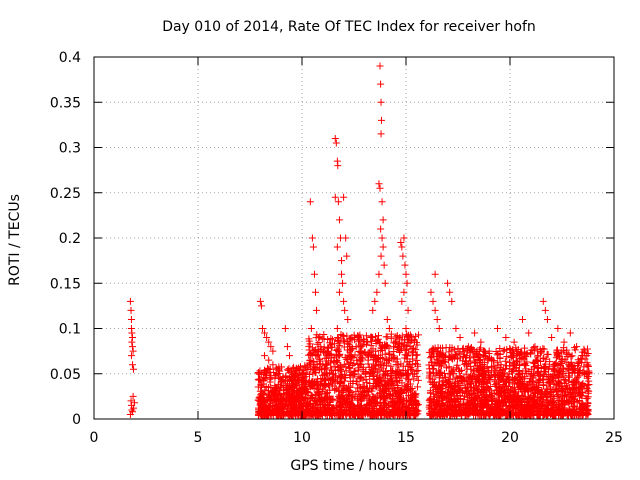 This screenshot has width=640, height=480. What do you see at coordinates (65, 284) in the screenshot?
I see `y-tick-label: 0.15` at bounding box center [65, 284].